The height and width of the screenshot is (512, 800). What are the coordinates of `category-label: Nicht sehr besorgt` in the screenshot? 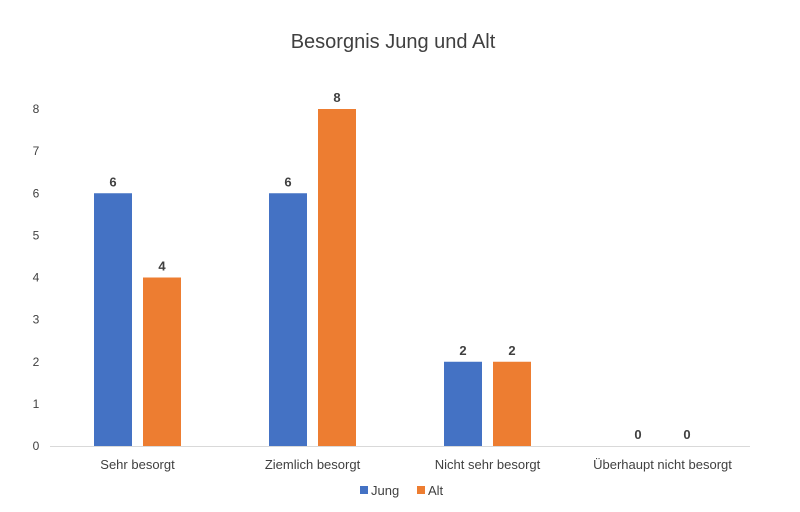 It's located at (488, 464).